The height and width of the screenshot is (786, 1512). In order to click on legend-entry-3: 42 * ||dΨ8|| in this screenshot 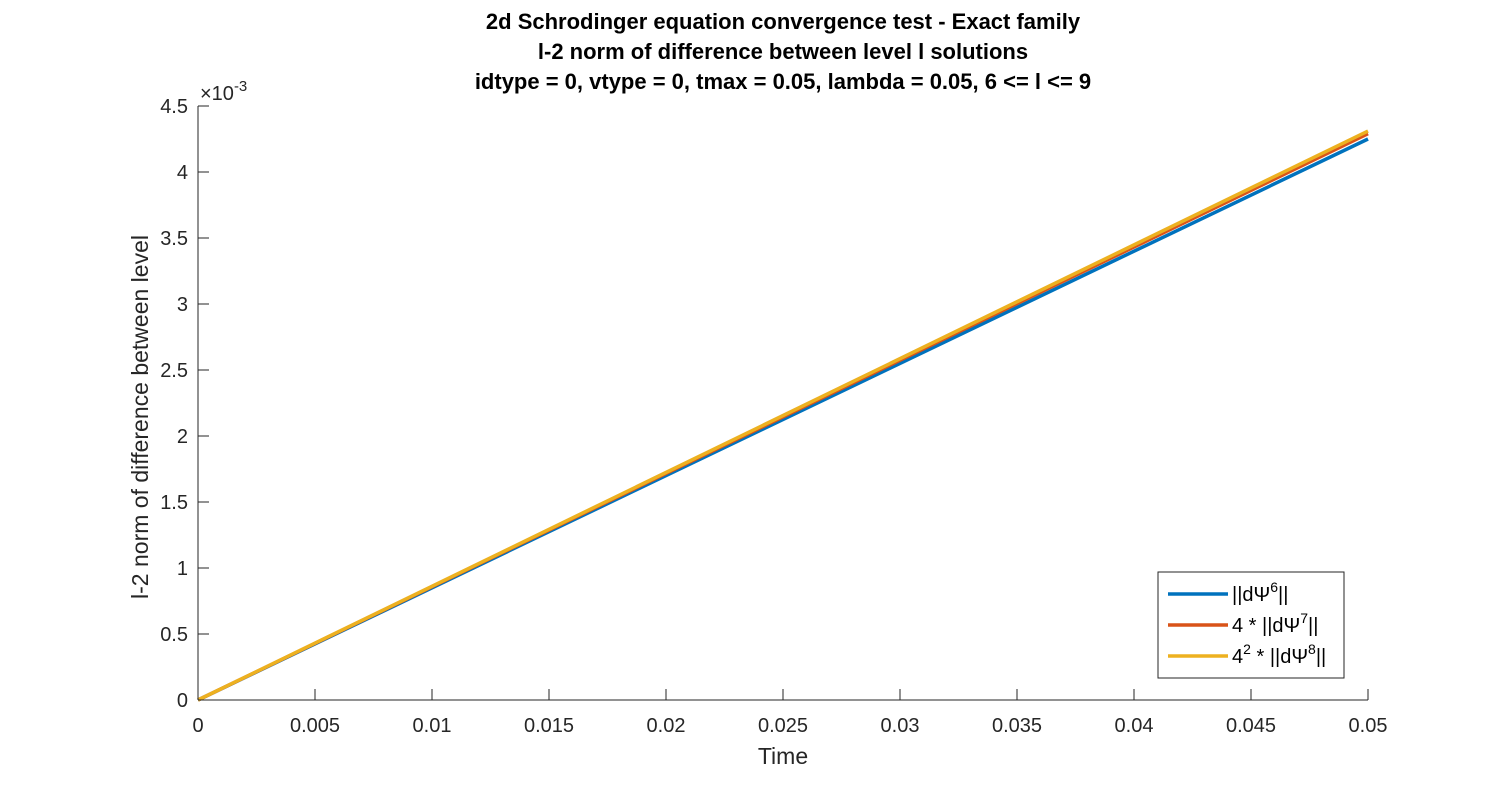, I will do `click(1279, 654)`.